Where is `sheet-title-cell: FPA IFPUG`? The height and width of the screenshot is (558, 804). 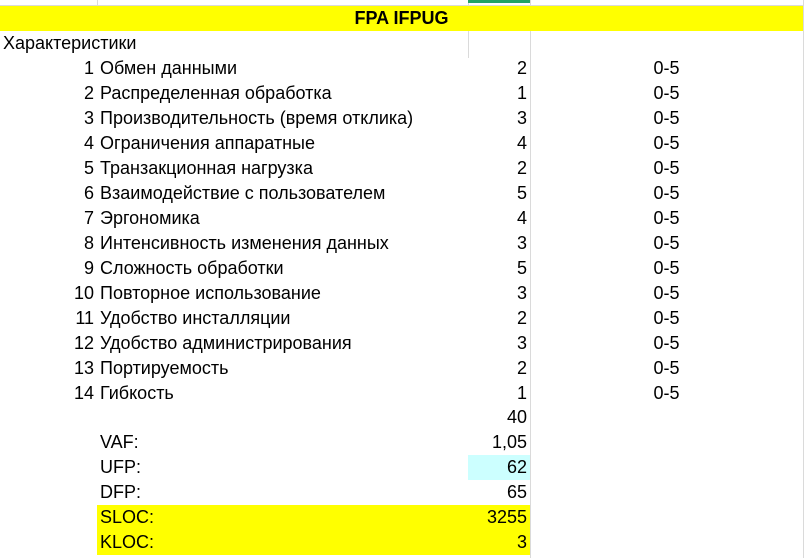 sheet-title-cell: FPA IFPUG is located at coordinates (401, 18).